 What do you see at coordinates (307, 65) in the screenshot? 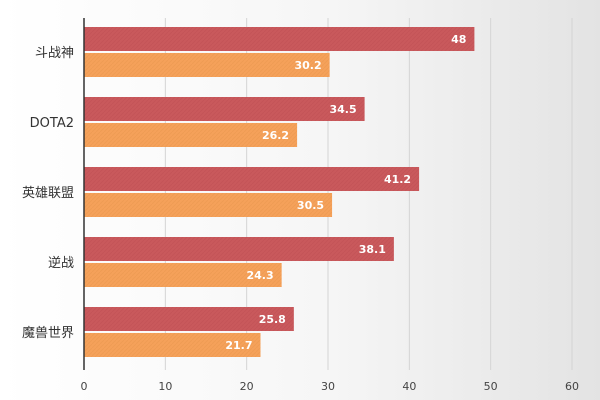
I see `data-label: 30.2` at bounding box center [307, 65].